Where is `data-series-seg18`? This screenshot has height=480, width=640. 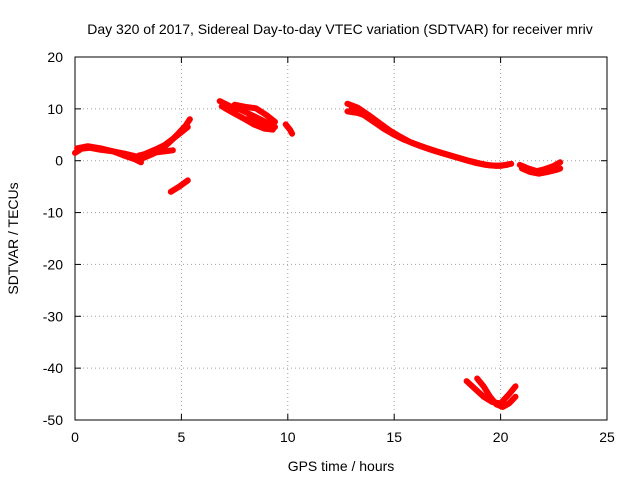 data-series-seg18 is located at coordinates (496, 392).